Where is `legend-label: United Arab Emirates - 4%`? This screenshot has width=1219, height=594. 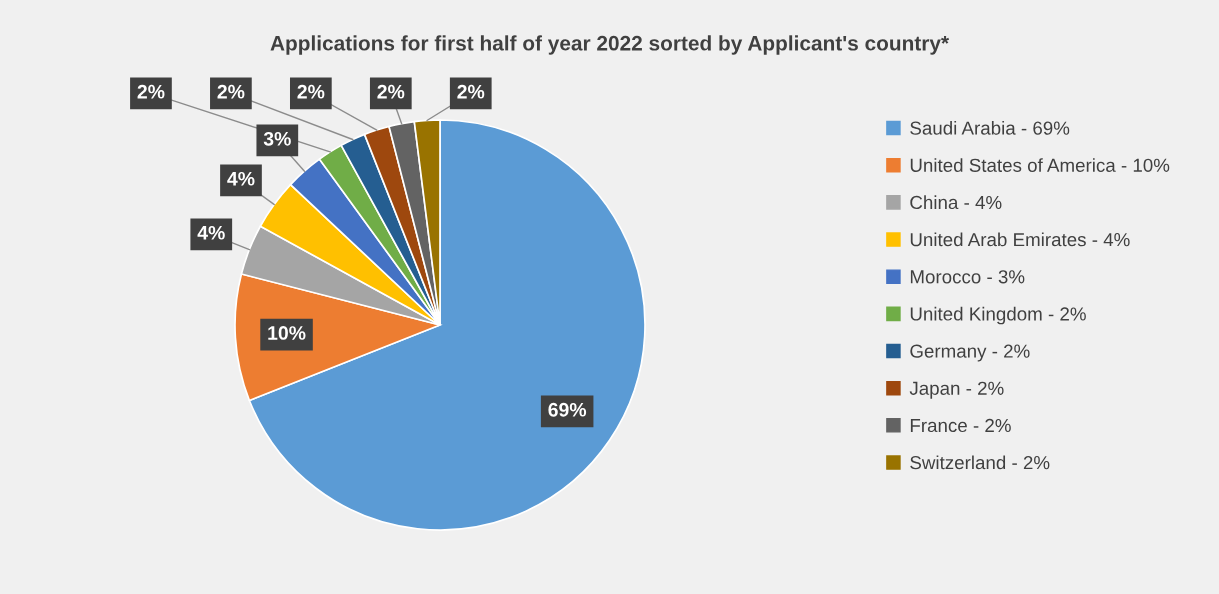 legend-label: United Arab Emirates - 4% is located at coordinates (1020, 239).